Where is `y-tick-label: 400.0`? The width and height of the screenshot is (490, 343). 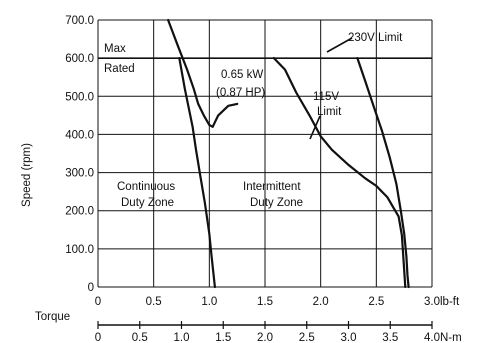 y-tick-label: 400.0 is located at coordinates (79, 135).